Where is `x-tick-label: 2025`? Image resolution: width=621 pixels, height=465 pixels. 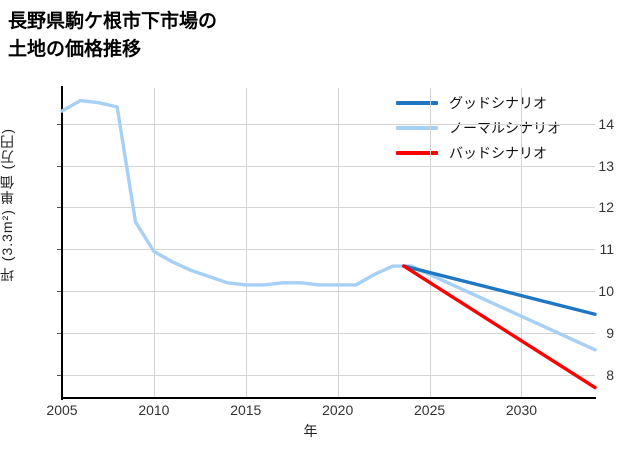
x-tick-label: 2025 is located at coordinates (430, 410).